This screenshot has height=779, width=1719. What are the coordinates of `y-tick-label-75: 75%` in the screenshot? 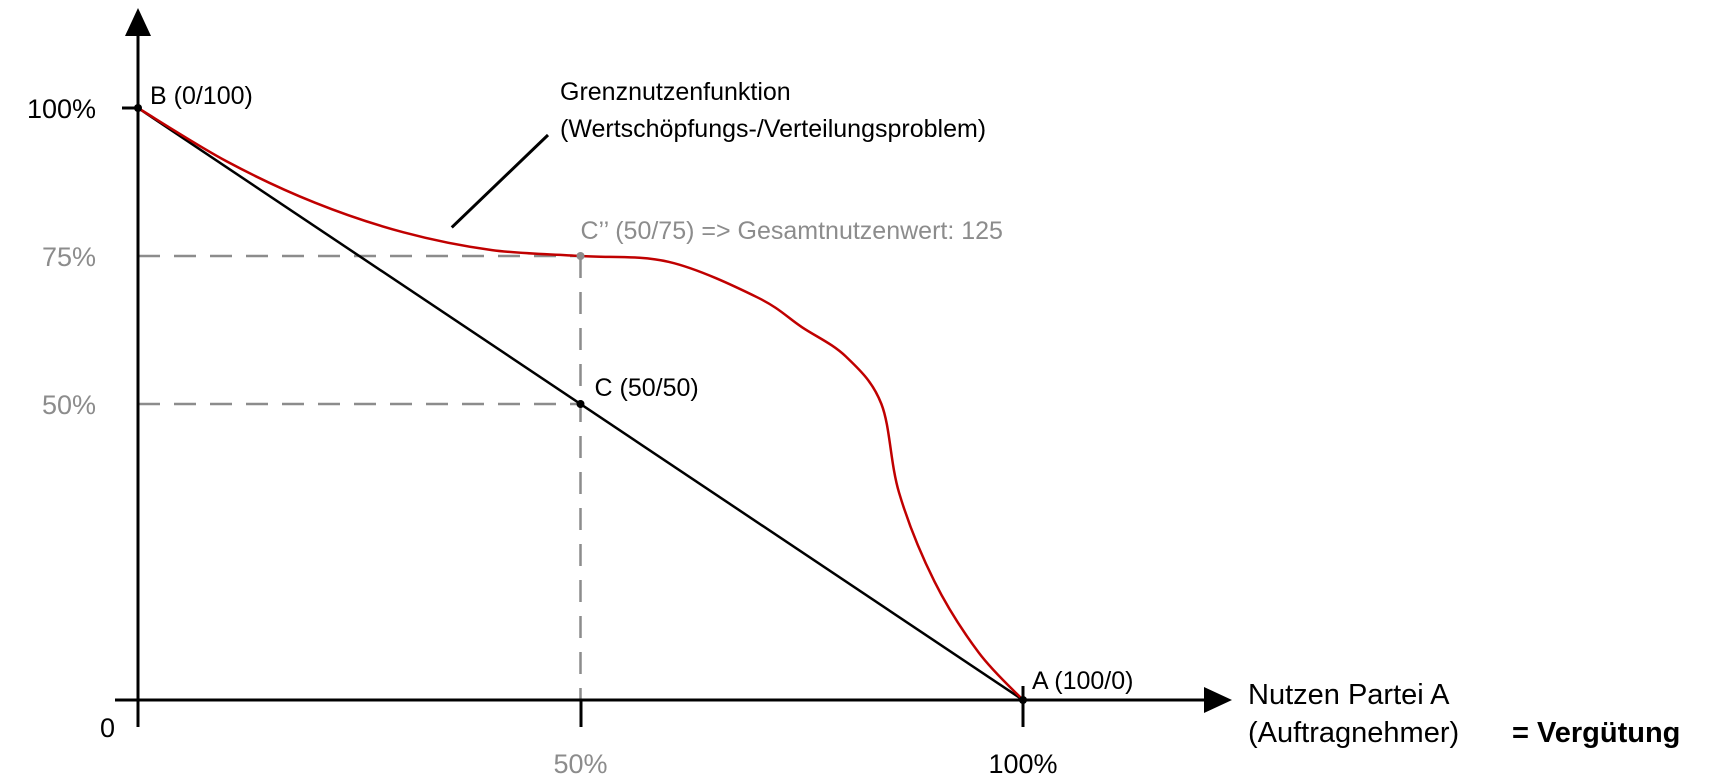 It's located at (69, 257).